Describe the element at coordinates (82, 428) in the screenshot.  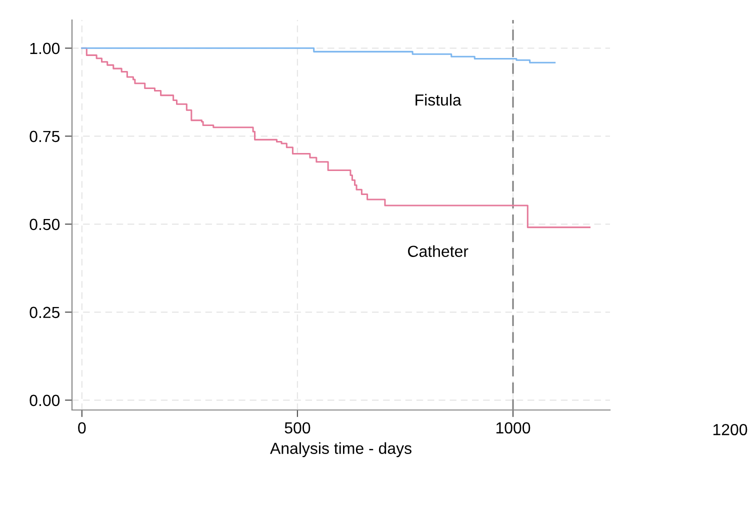
I see `x-tick-label: 0` at that location.